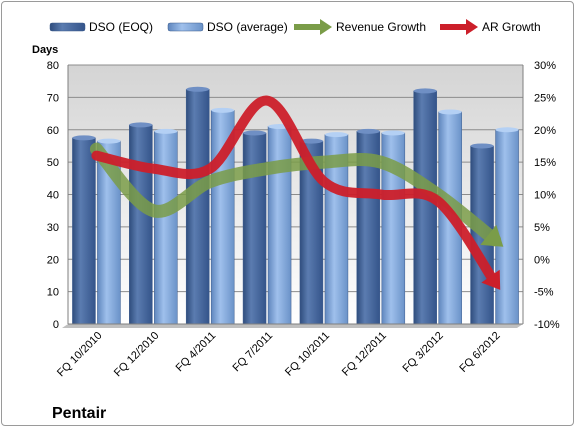 The height and width of the screenshot is (429, 575). What do you see at coordinates (53, 163) in the screenshot?
I see `y-left-tick-label: 50` at bounding box center [53, 163].